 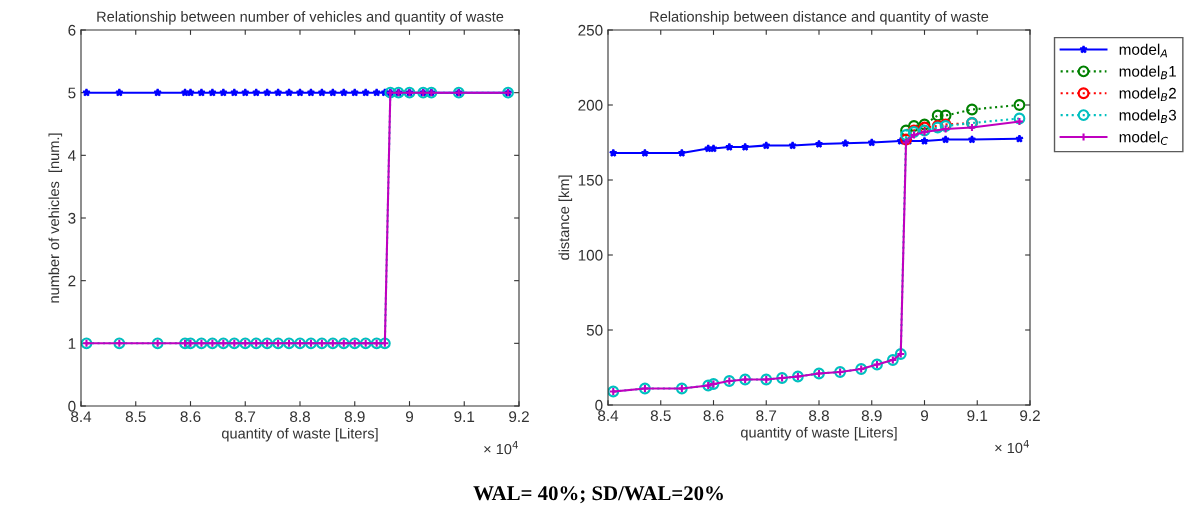 What do you see at coordinates (1143, 138) in the screenshot?
I see `legend-label: model$_{C}$` at bounding box center [1143, 138].